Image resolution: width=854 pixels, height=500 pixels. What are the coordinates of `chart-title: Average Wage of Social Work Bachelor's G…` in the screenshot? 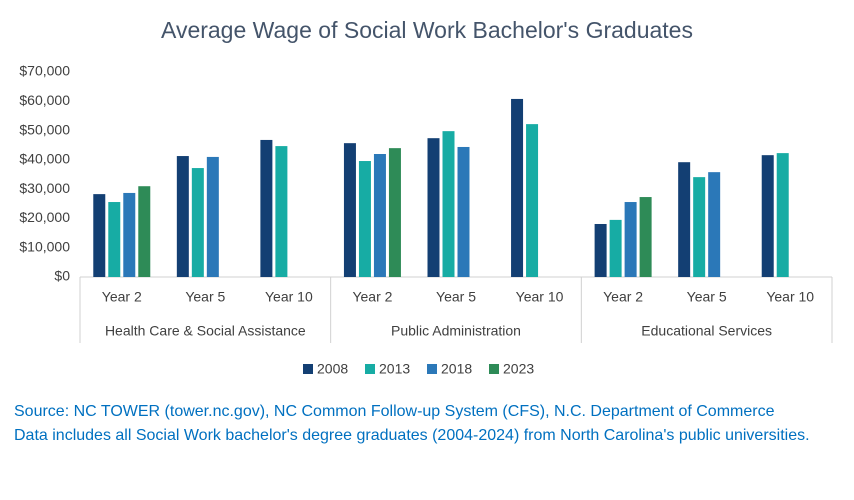 It's located at (427, 30).